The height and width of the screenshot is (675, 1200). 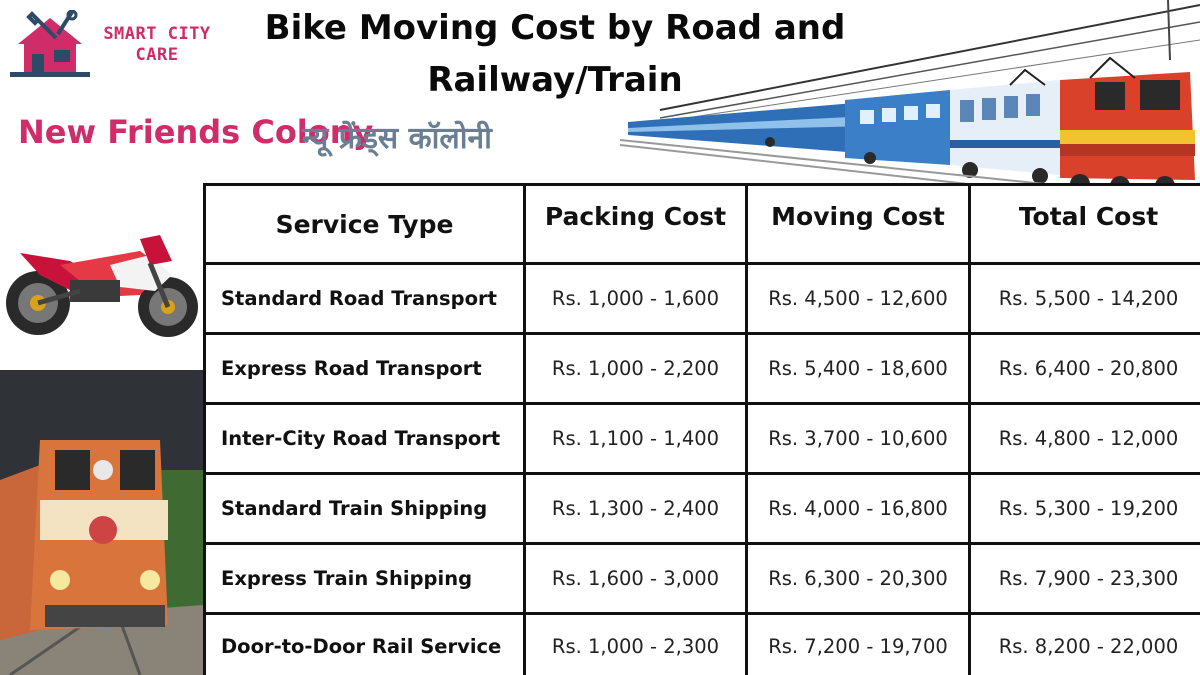 What do you see at coordinates (50, 43) in the screenshot?
I see `house-wrench-icon` at bounding box center [50, 43].